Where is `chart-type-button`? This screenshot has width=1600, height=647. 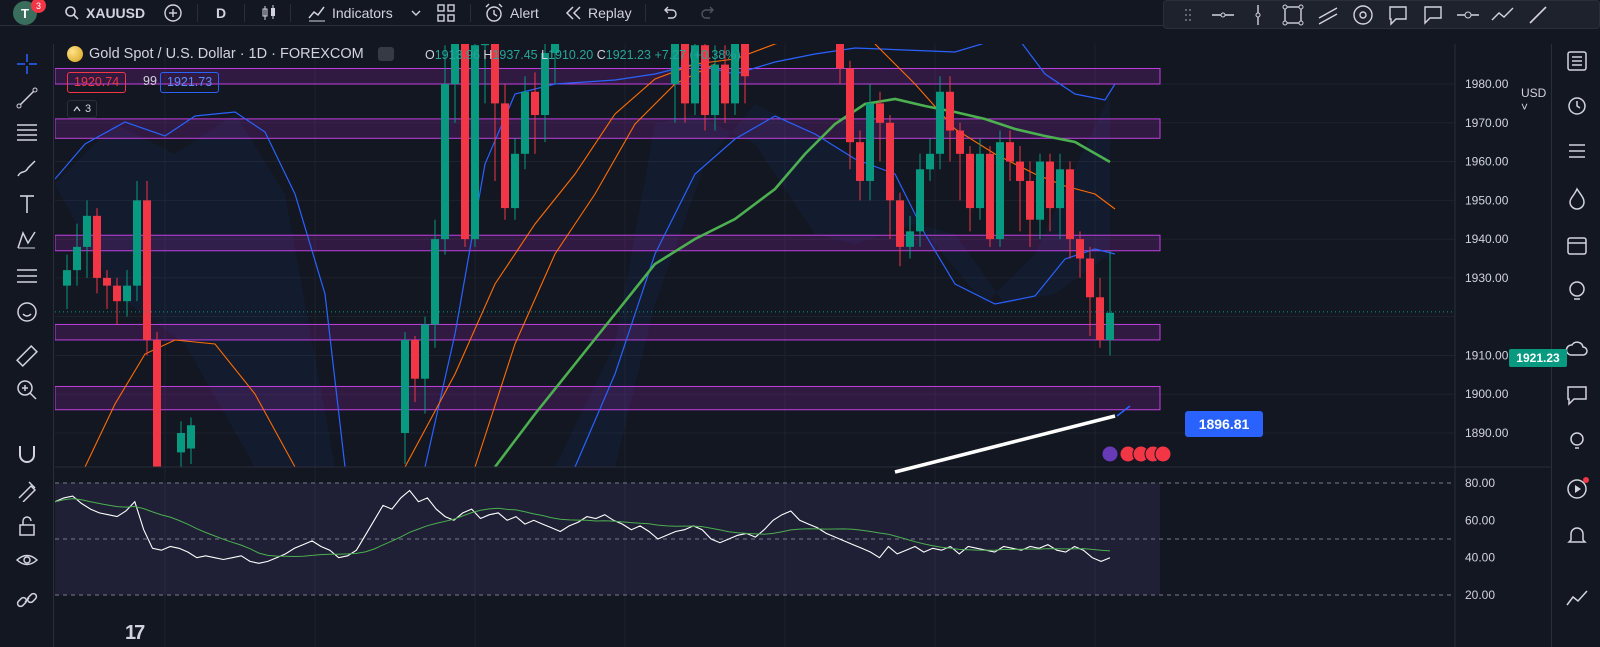
chart-type-button is located at coordinates (269, 13).